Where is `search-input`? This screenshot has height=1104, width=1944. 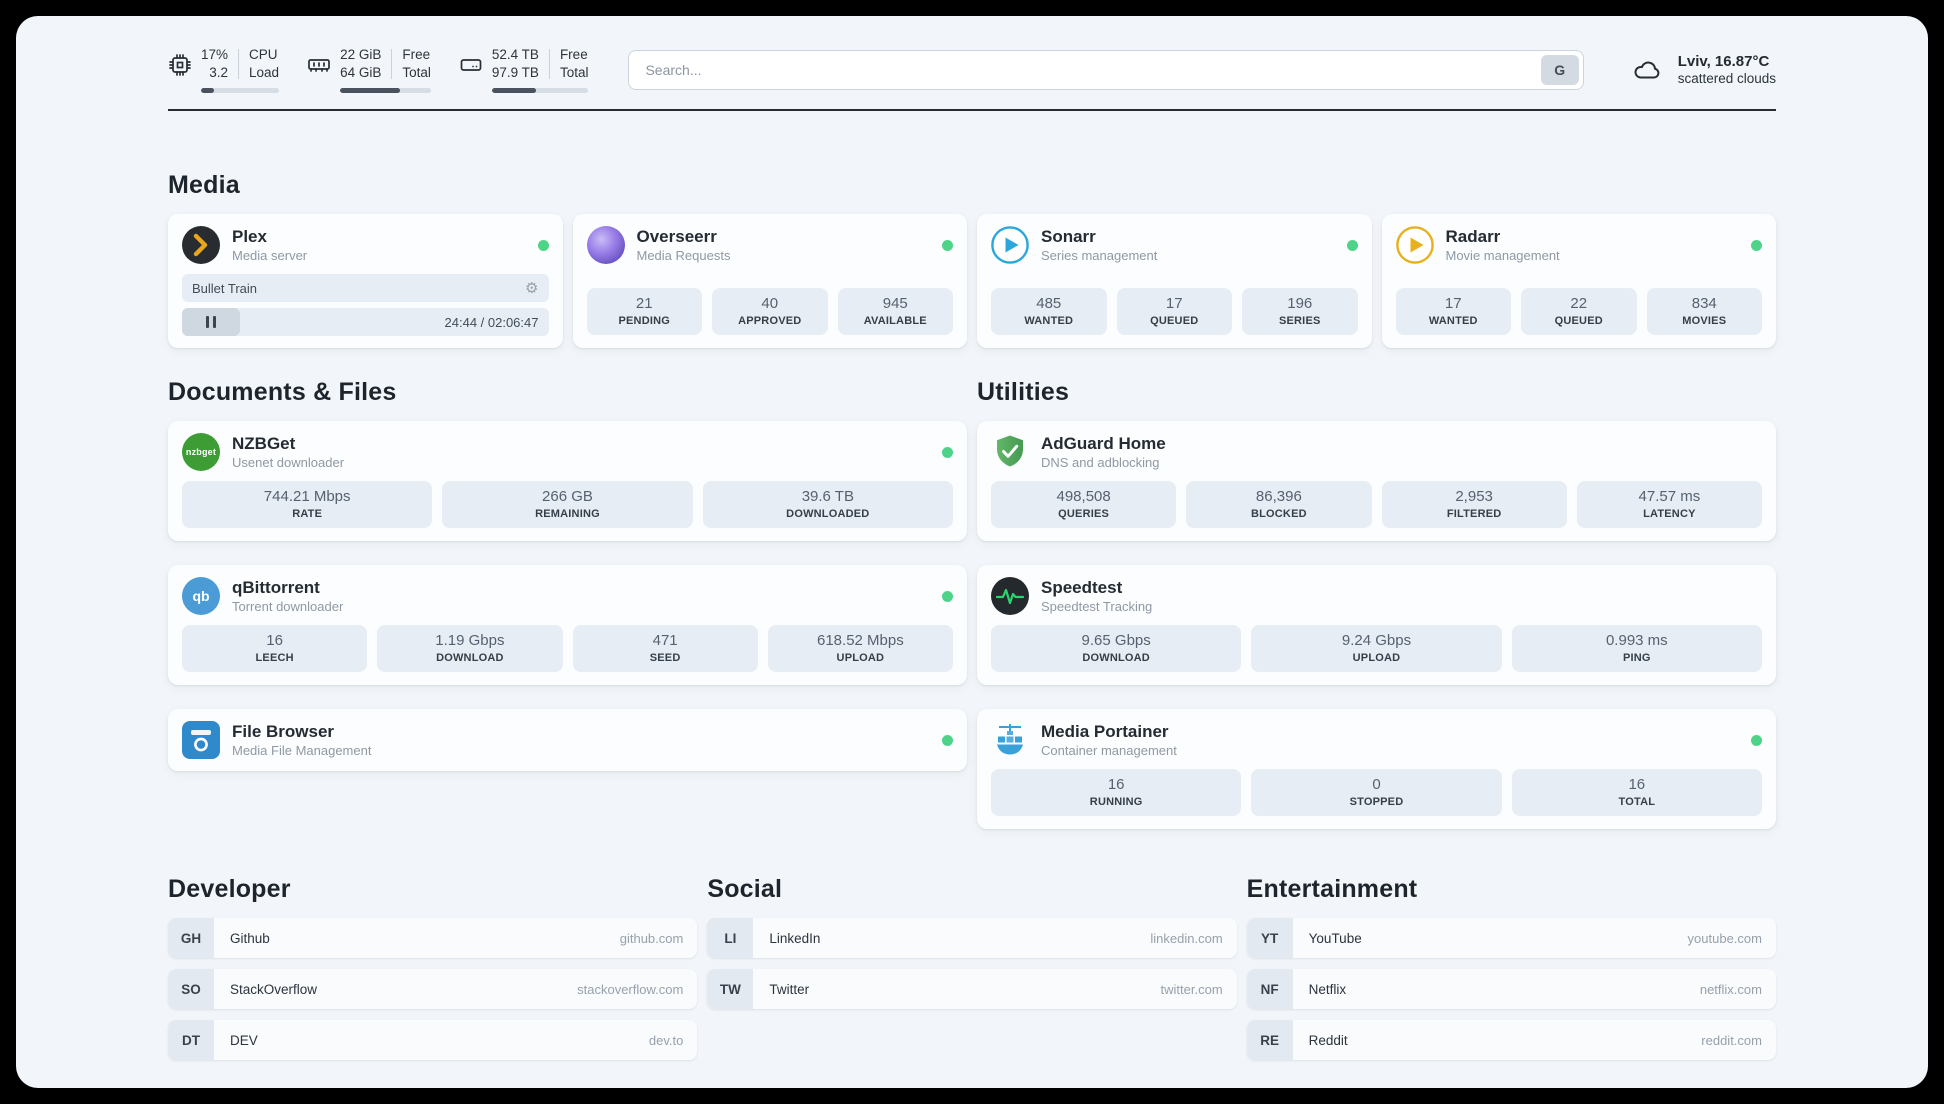
search-input is located at coordinates (1106, 69).